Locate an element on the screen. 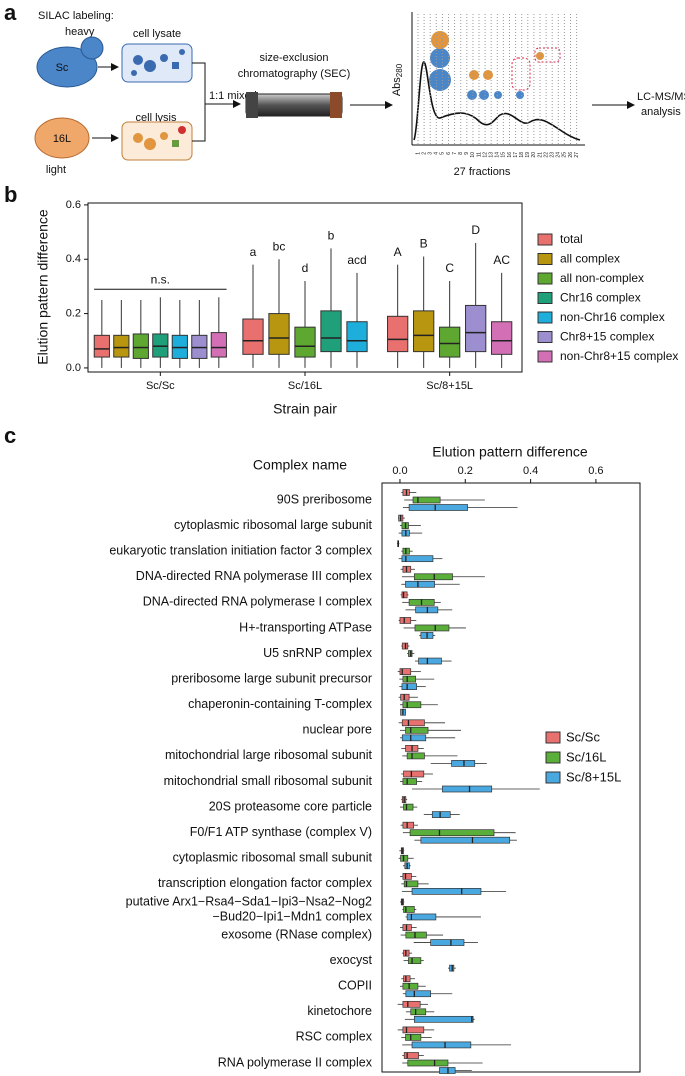 This screenshot has width=685, height=1076. label: 27 fractions is located at coordinates (482, 172).